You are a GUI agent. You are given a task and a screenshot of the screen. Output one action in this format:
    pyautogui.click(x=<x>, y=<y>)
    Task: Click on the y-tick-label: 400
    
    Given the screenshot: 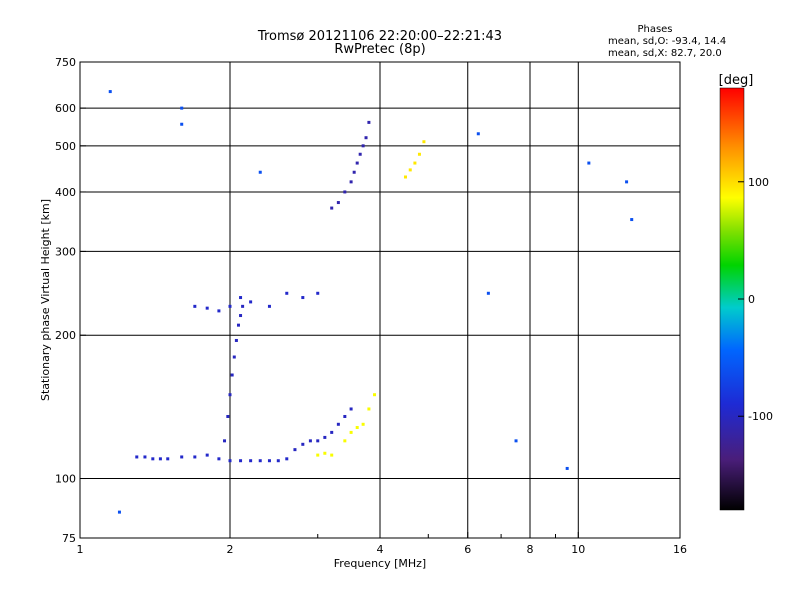 What is the action you would take?
    pyautogui.click(x=65, y=192)
    